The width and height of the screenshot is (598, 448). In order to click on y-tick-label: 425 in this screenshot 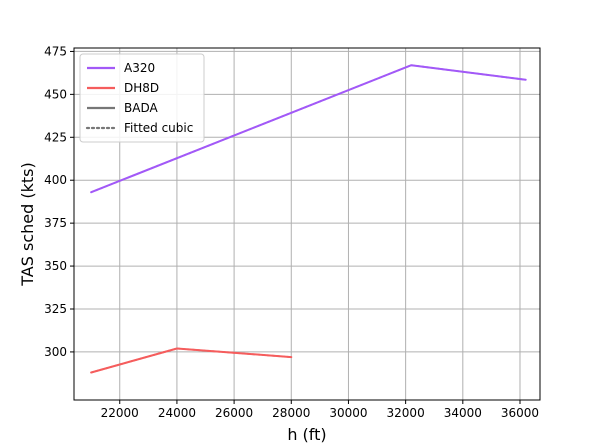, I will do `click(55, 137)`.